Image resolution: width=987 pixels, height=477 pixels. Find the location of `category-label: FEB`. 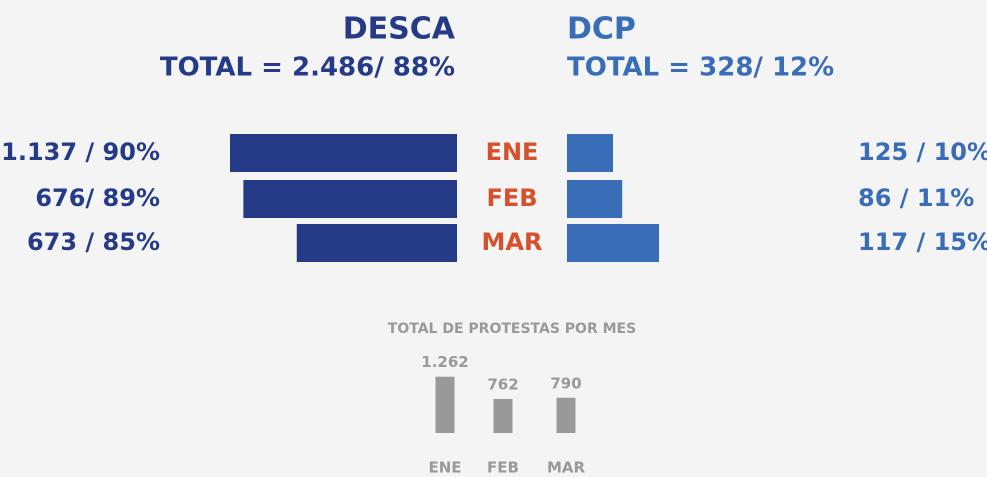

category-label: FEB is located at coordinates (511, 198).